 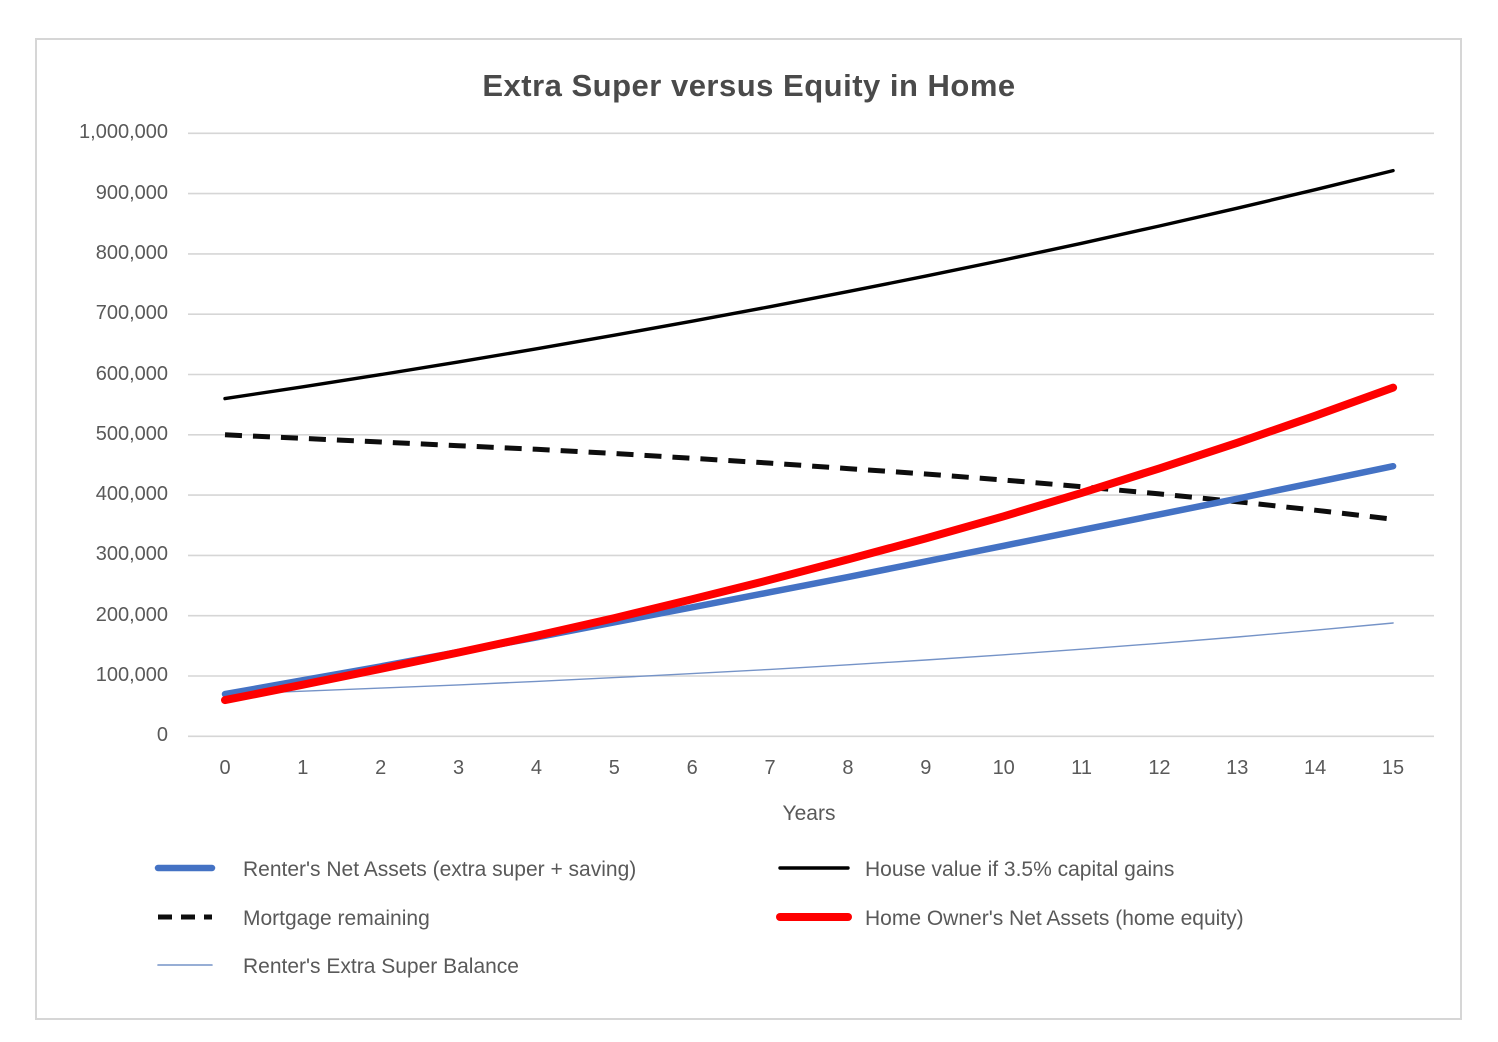 What do you see at coordinates (536, 768) in the screenshot?
I see `x-tick-label: 4` at bounding box center [536, 768].